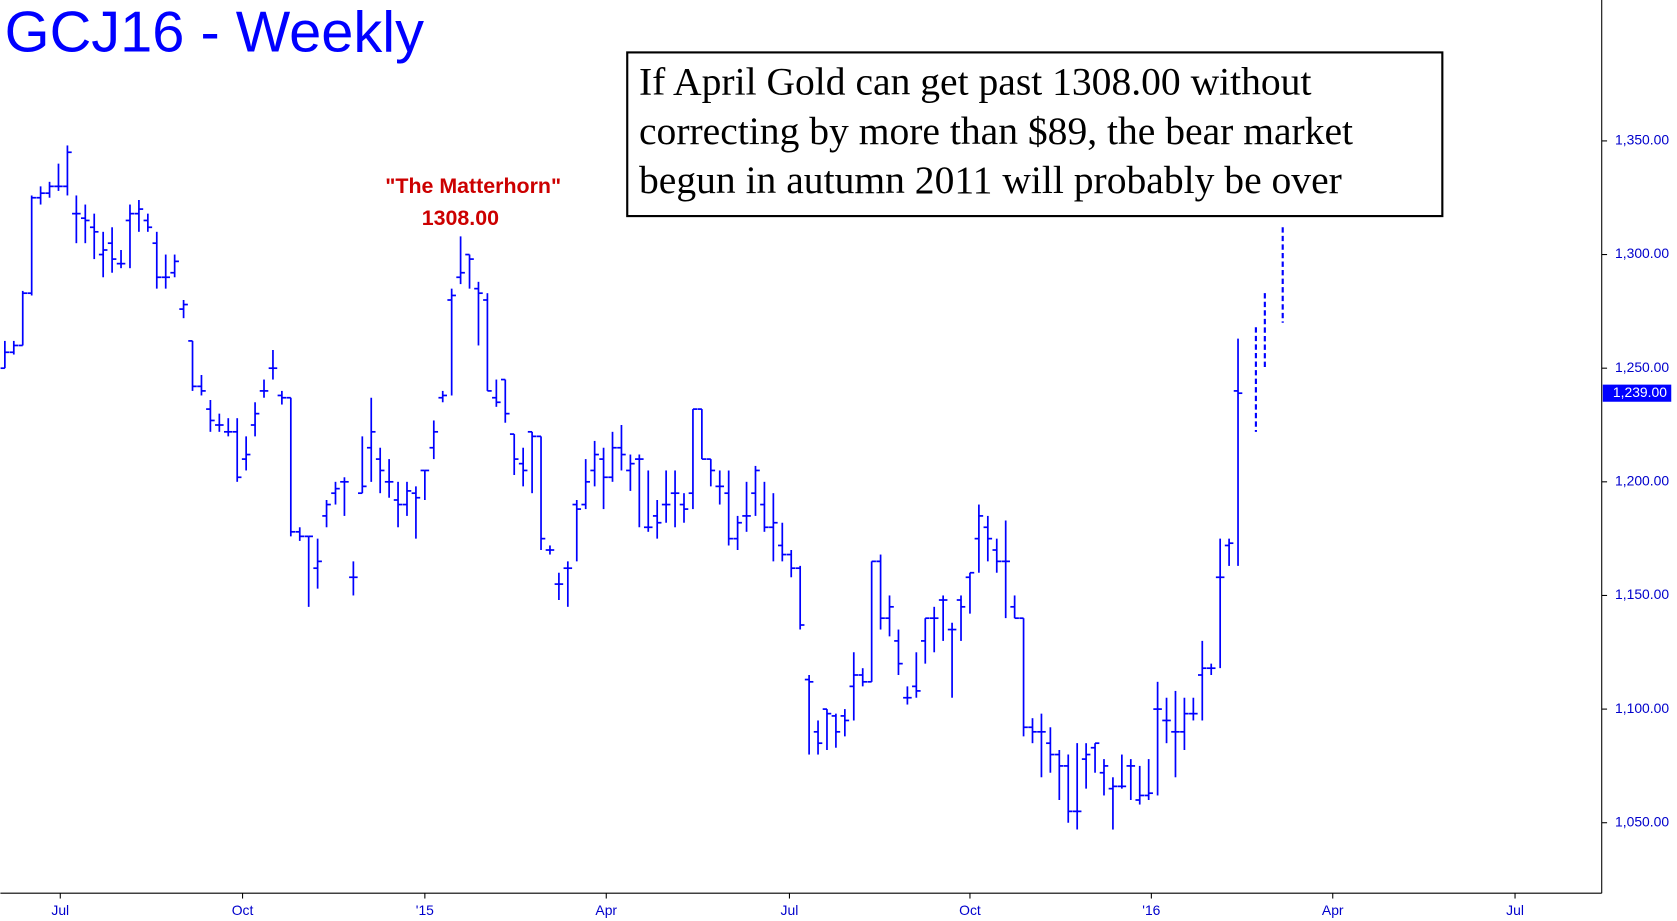 The width and height of the screenshot is (1677, 921). What do you see at coordinates (1640, 392) in the screenshot?
I see `last-price-label: 1,239.00` at bounding box center [1640, 392].